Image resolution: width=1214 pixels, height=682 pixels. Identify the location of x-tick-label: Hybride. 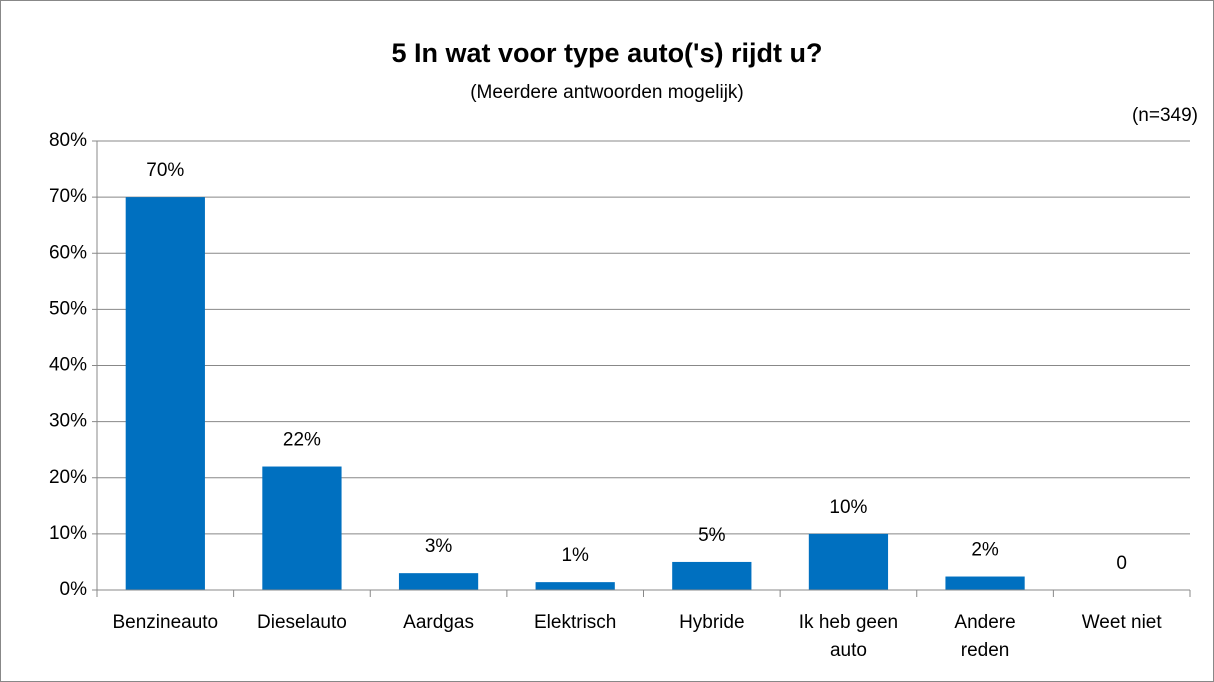
(712, 622).